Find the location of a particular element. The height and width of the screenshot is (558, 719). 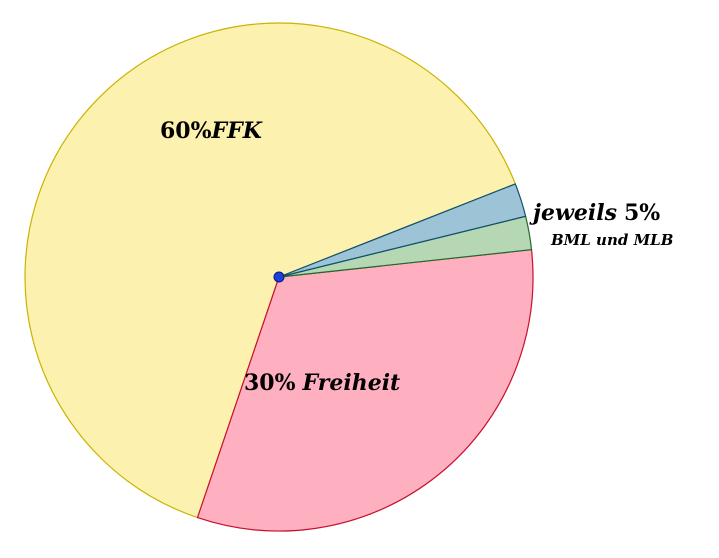

annotation-percent: 5% is located at coordinates (642, 213).